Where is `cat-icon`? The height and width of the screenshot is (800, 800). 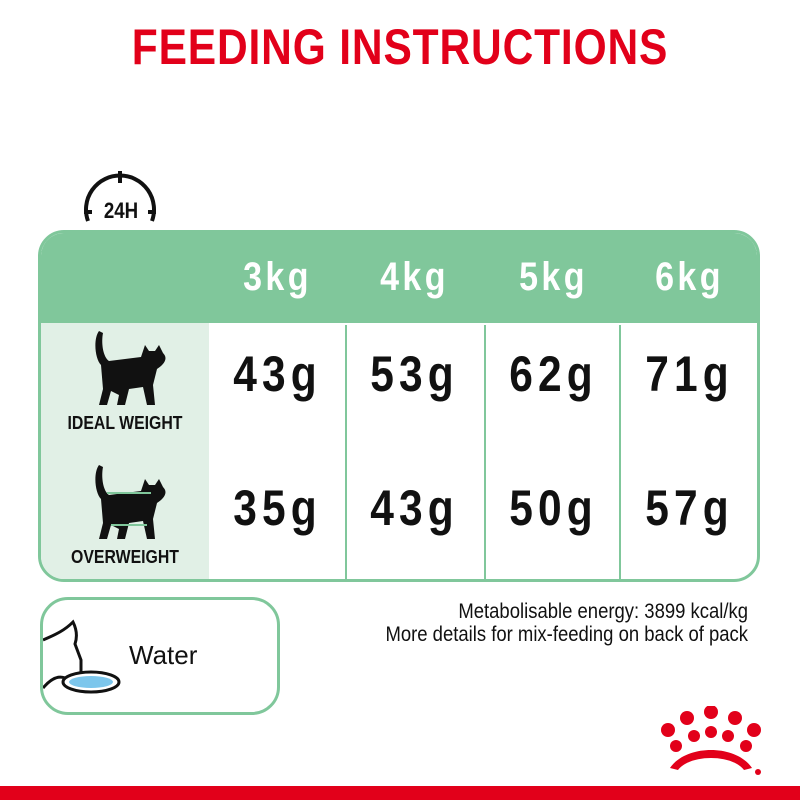
cat-icon is located at coordinates (130, 368).